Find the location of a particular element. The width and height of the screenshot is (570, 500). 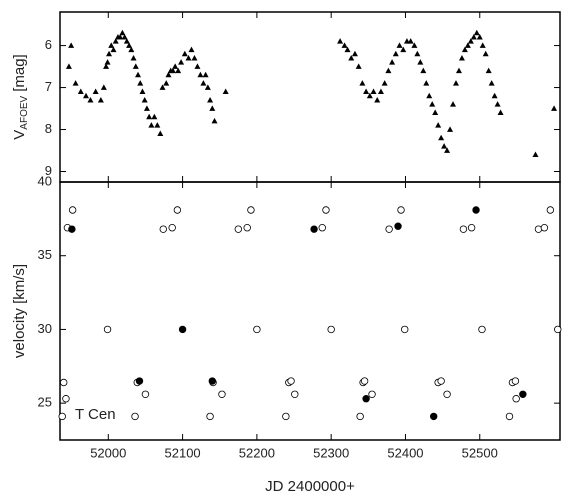

annotation: T Cen is located at coordinates (95, 414).